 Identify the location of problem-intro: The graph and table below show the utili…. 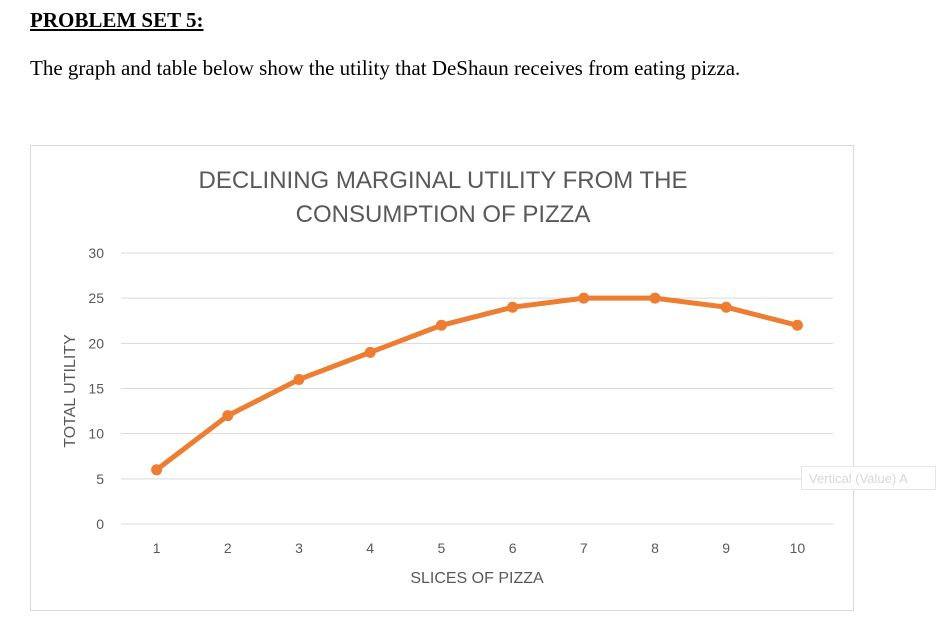
(385, 68).